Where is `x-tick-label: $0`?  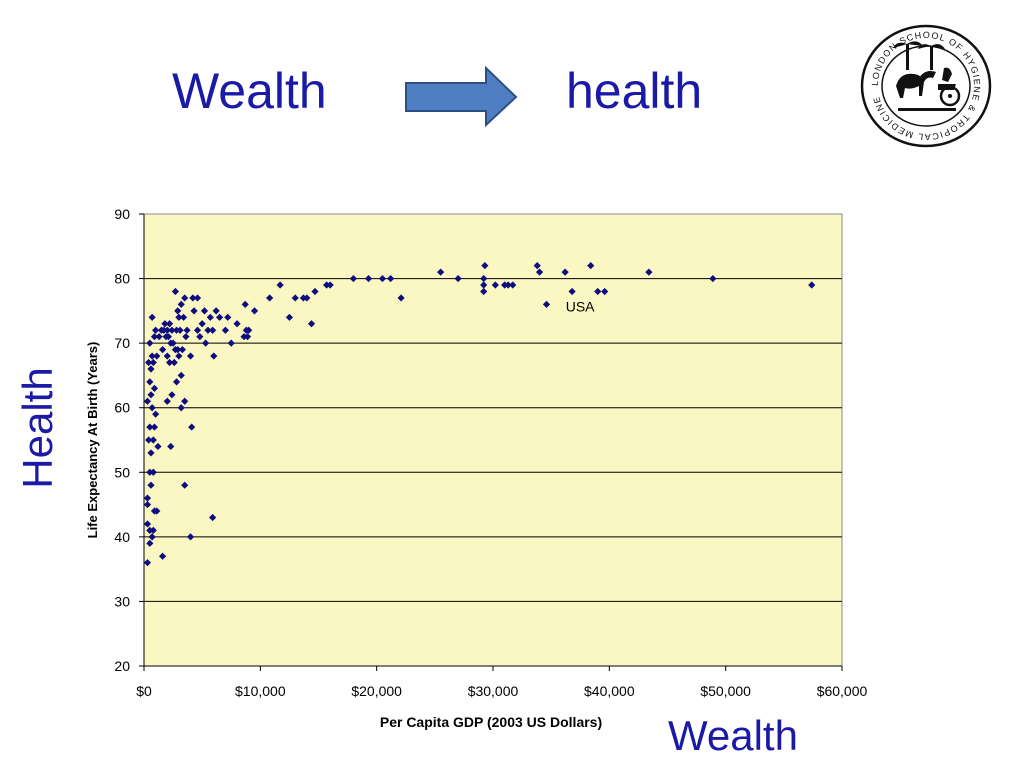 x-tick-label: $0 is located at coordinates (144, 691).